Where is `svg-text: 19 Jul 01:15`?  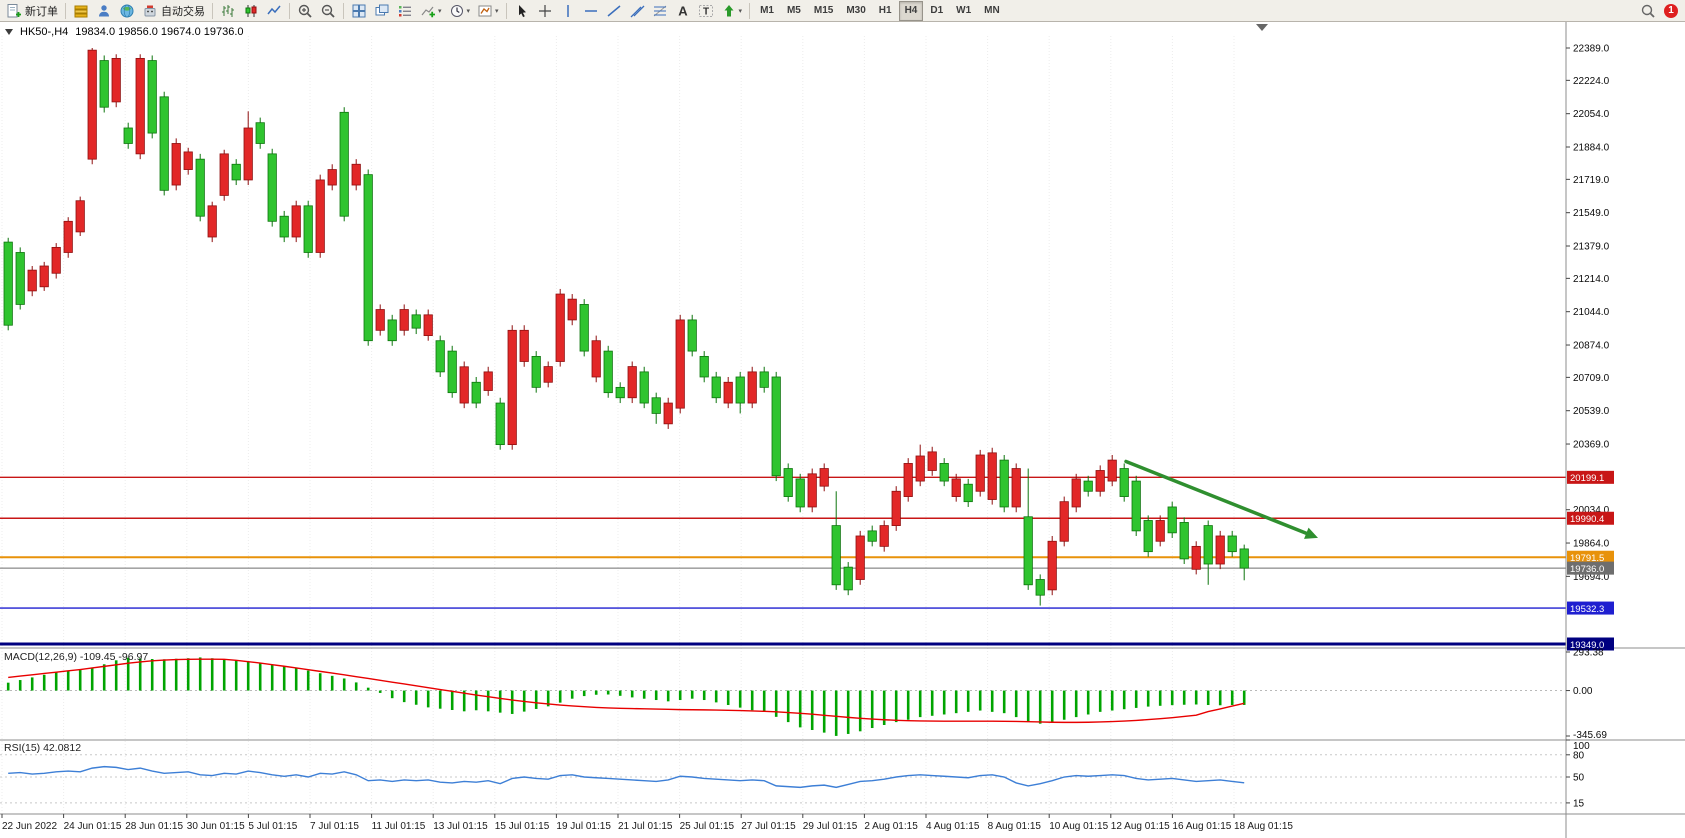 svg-text: 19 Jul 01:15 is located at coordinates (583, 826).